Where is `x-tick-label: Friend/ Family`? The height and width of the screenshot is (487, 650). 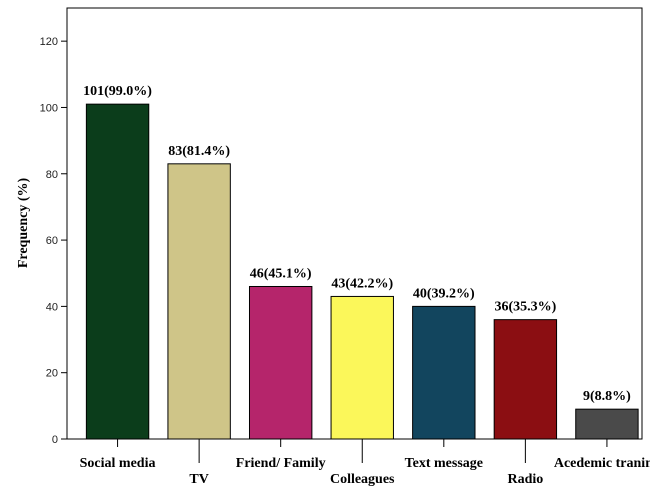 x-tick-label: Friend/ Family is located at coordinates (281, 463).